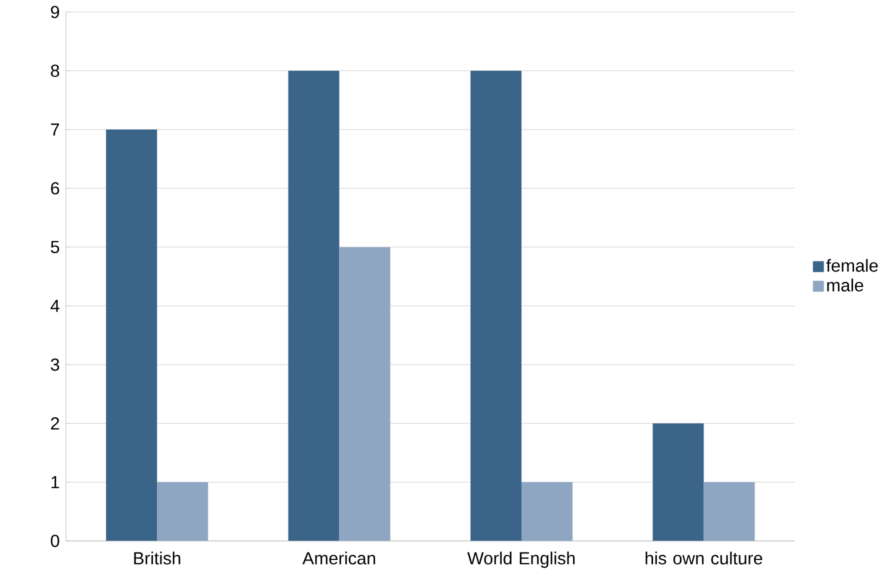 The width and height of the screenshot is (884, 574). I want to click on legend-label: male, so click(845, 285).